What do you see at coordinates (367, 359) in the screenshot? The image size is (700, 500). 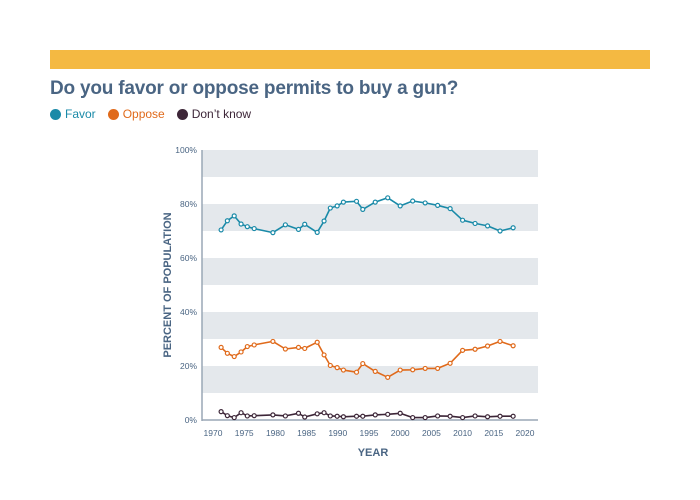 I see `series-oppose` at bounding box center [367, 359].